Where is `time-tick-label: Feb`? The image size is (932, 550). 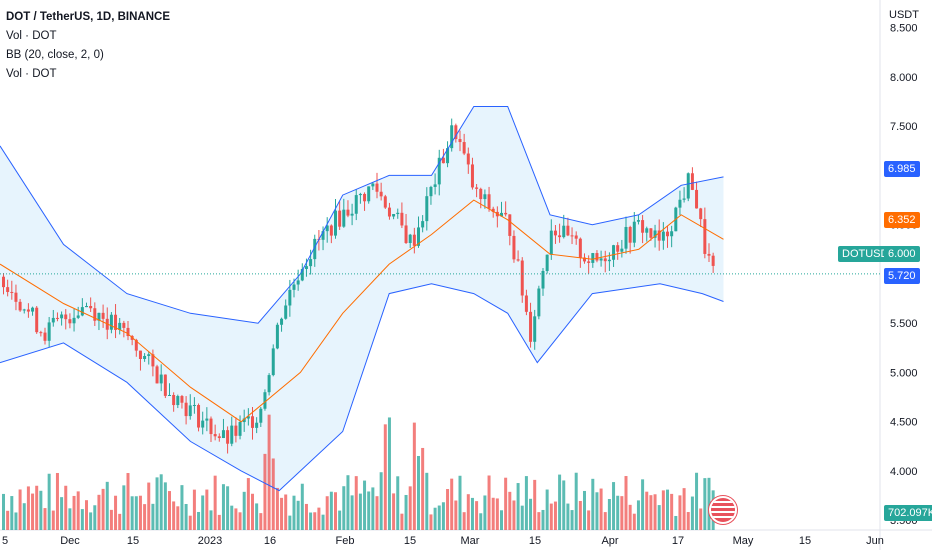
time-tick-label: Feb is located at coordinates (345, 541).